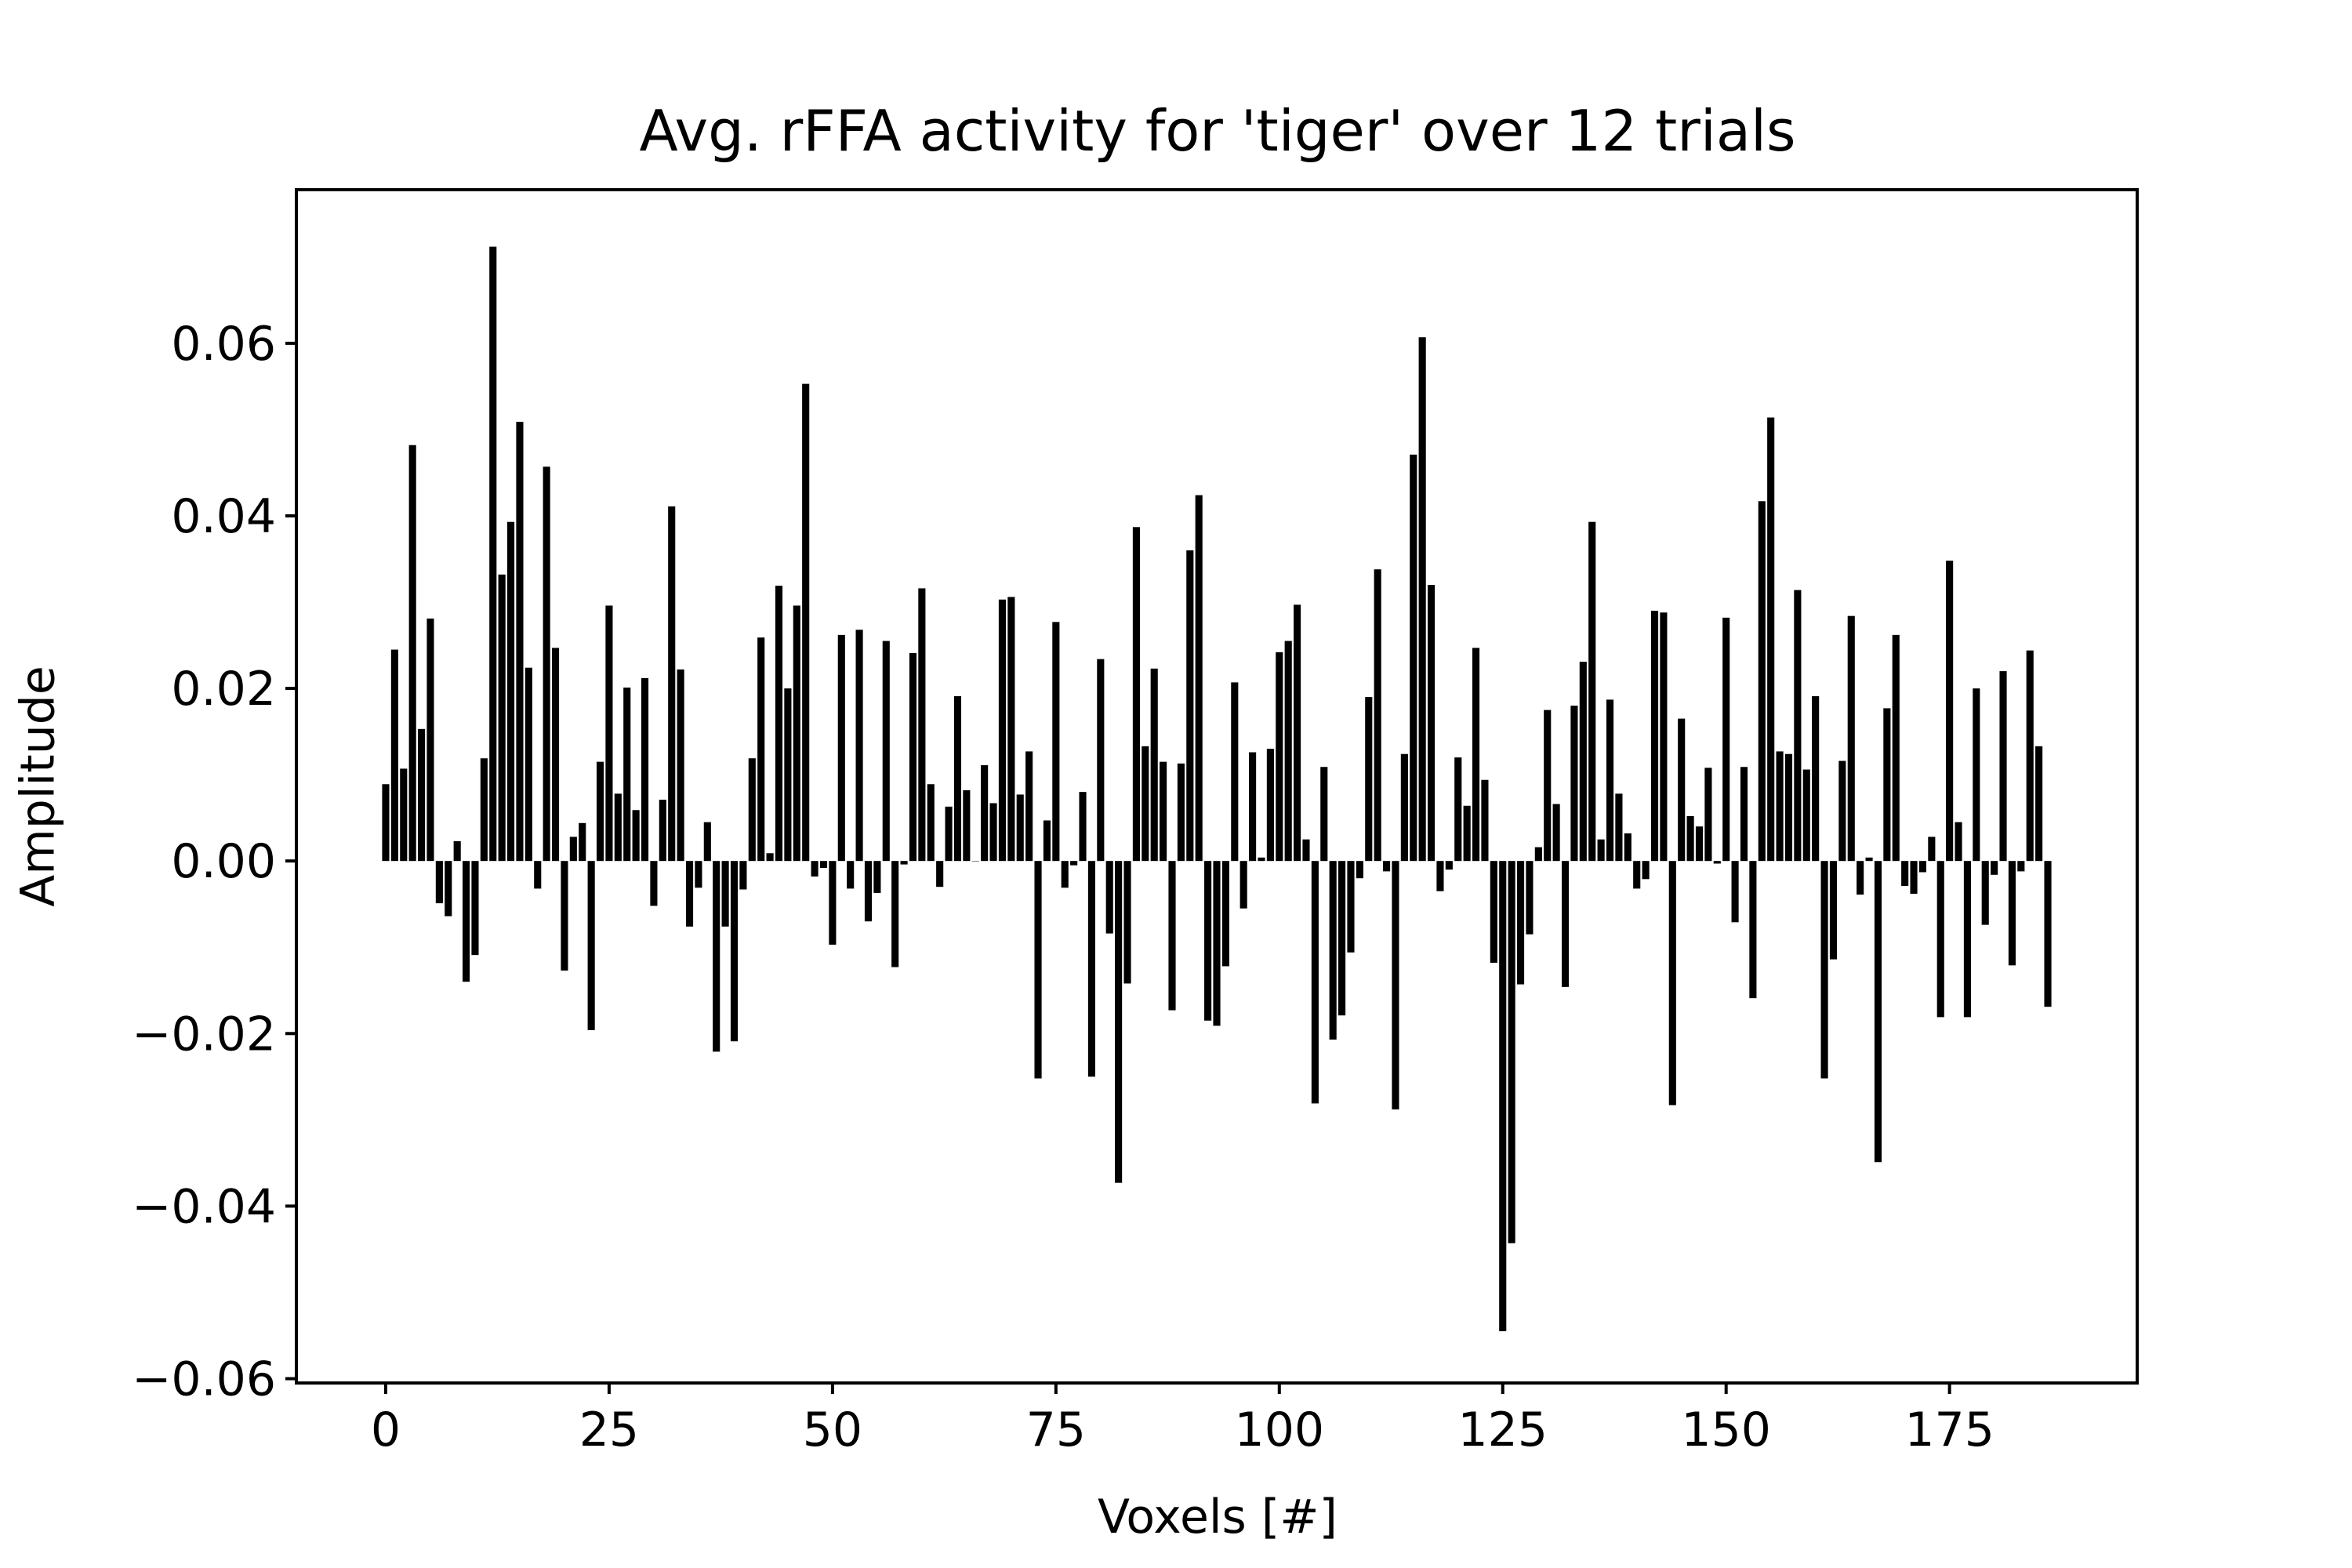  What do you see at coordinates (204, 1034) in the screenshot?
I see `y-tick-label: −0.02` at bounding box center [204, 1034].